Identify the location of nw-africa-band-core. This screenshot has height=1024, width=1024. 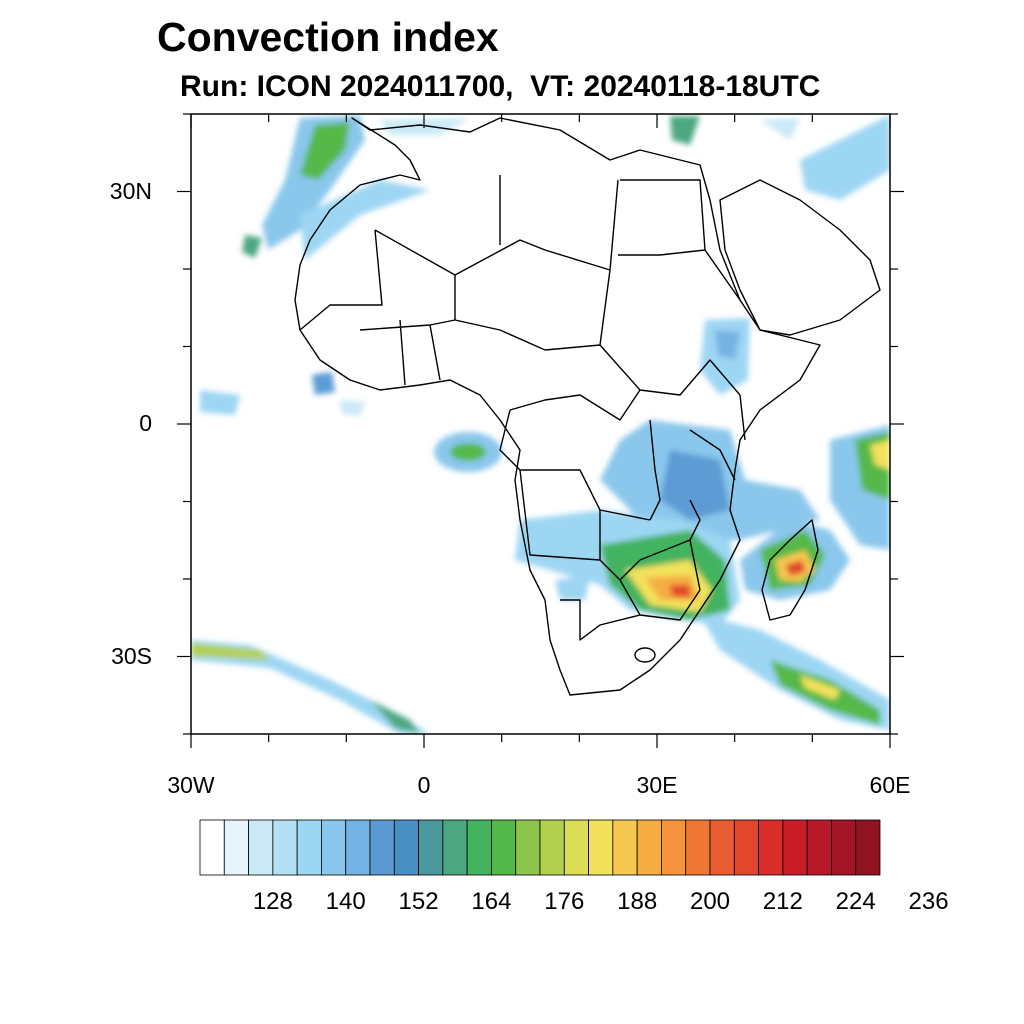
(325, 151).